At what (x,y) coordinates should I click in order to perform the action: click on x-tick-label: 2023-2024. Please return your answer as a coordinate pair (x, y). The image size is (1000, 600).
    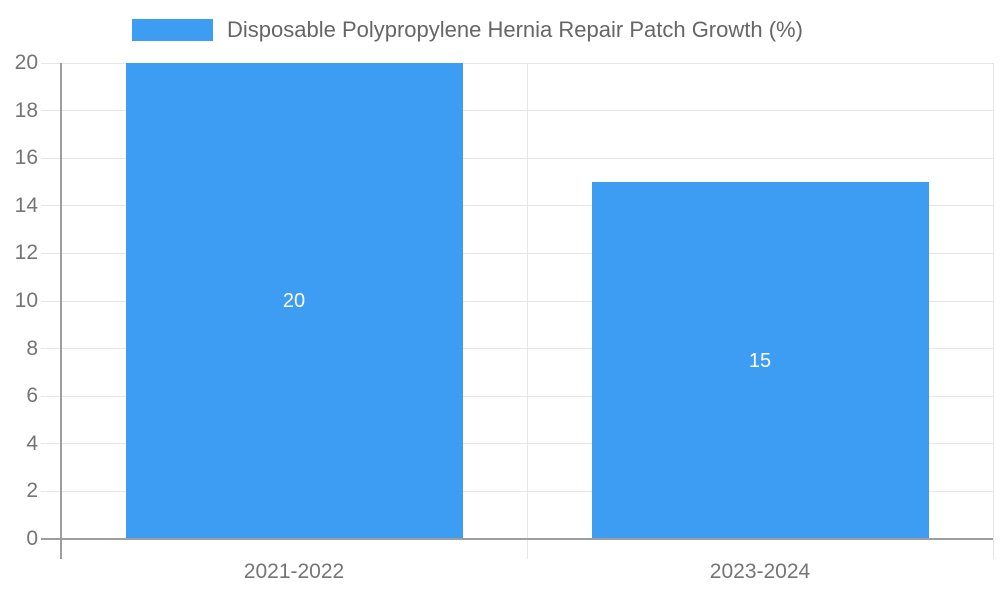
    Looking at the image, I should click on (760, 571).